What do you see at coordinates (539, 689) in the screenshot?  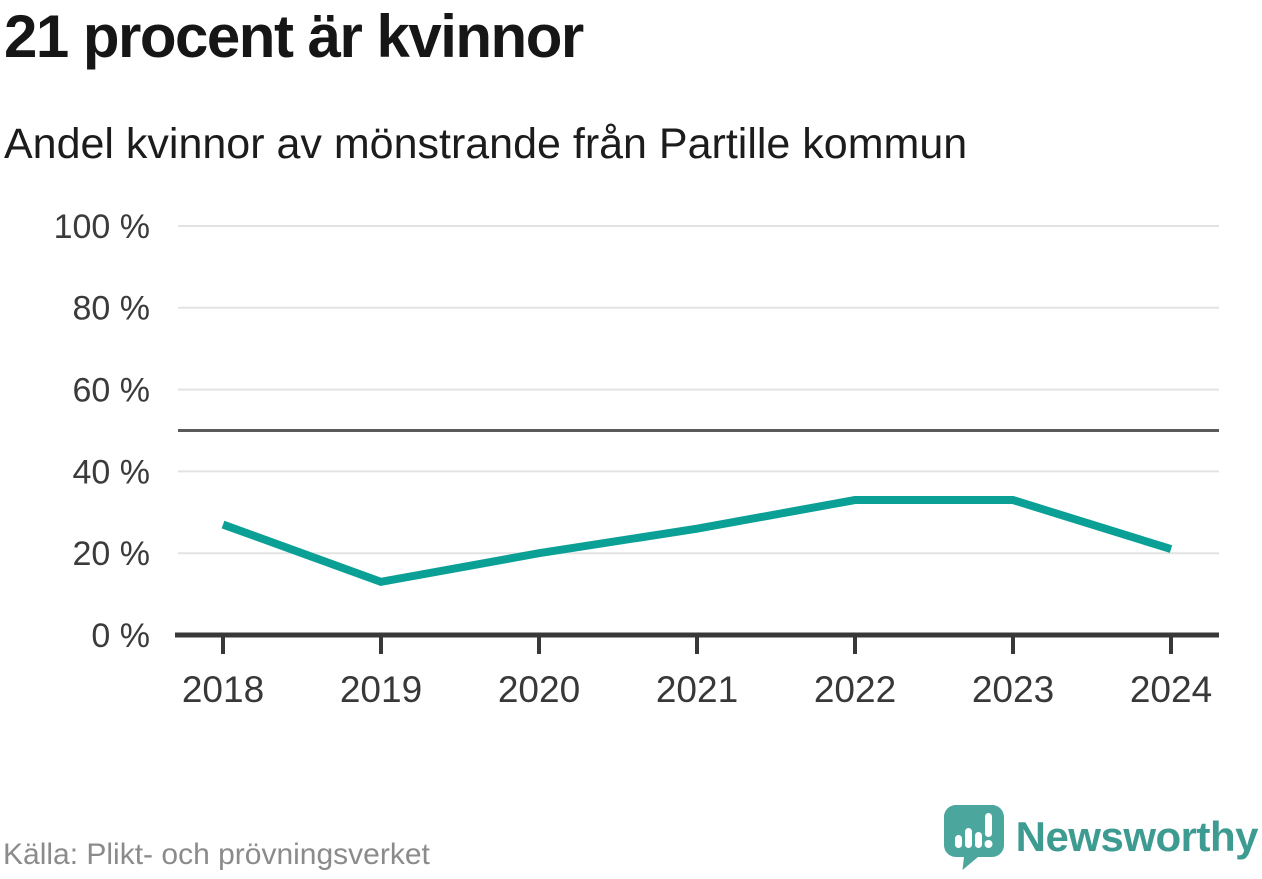 I see `x-tick-label: 2020` at bounding box center [539, 689].